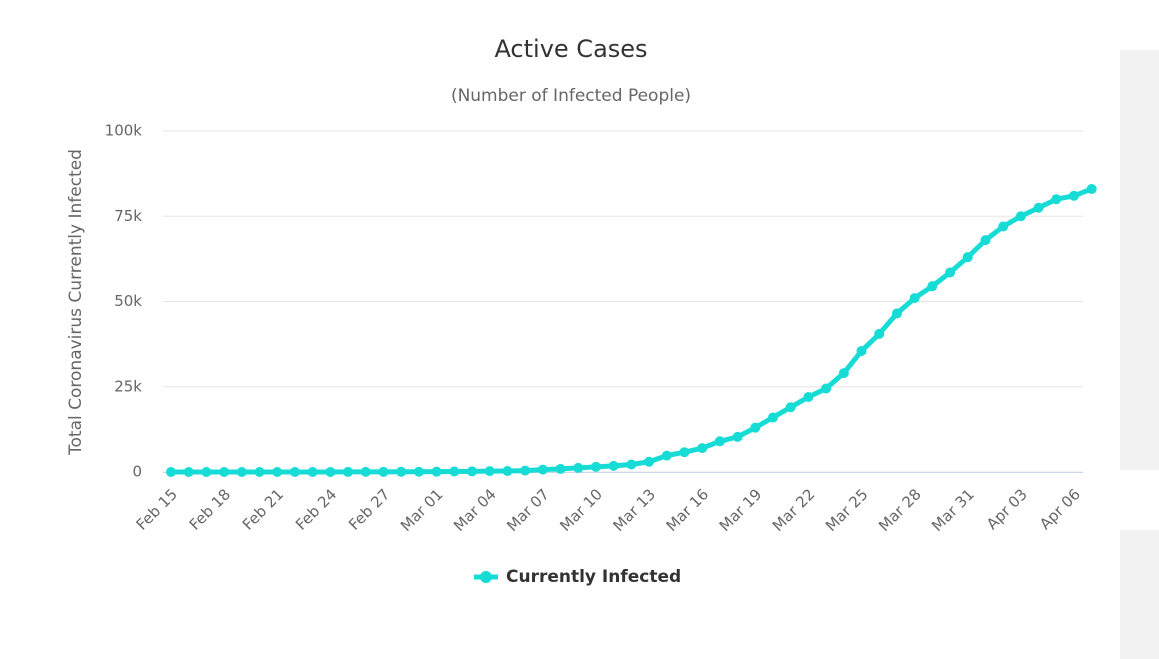 This screenshot has width=1159, height=659. Describe the element at coordinates (128, 301) in the screenshot. I see `y-tick-label: 50k` at that location.